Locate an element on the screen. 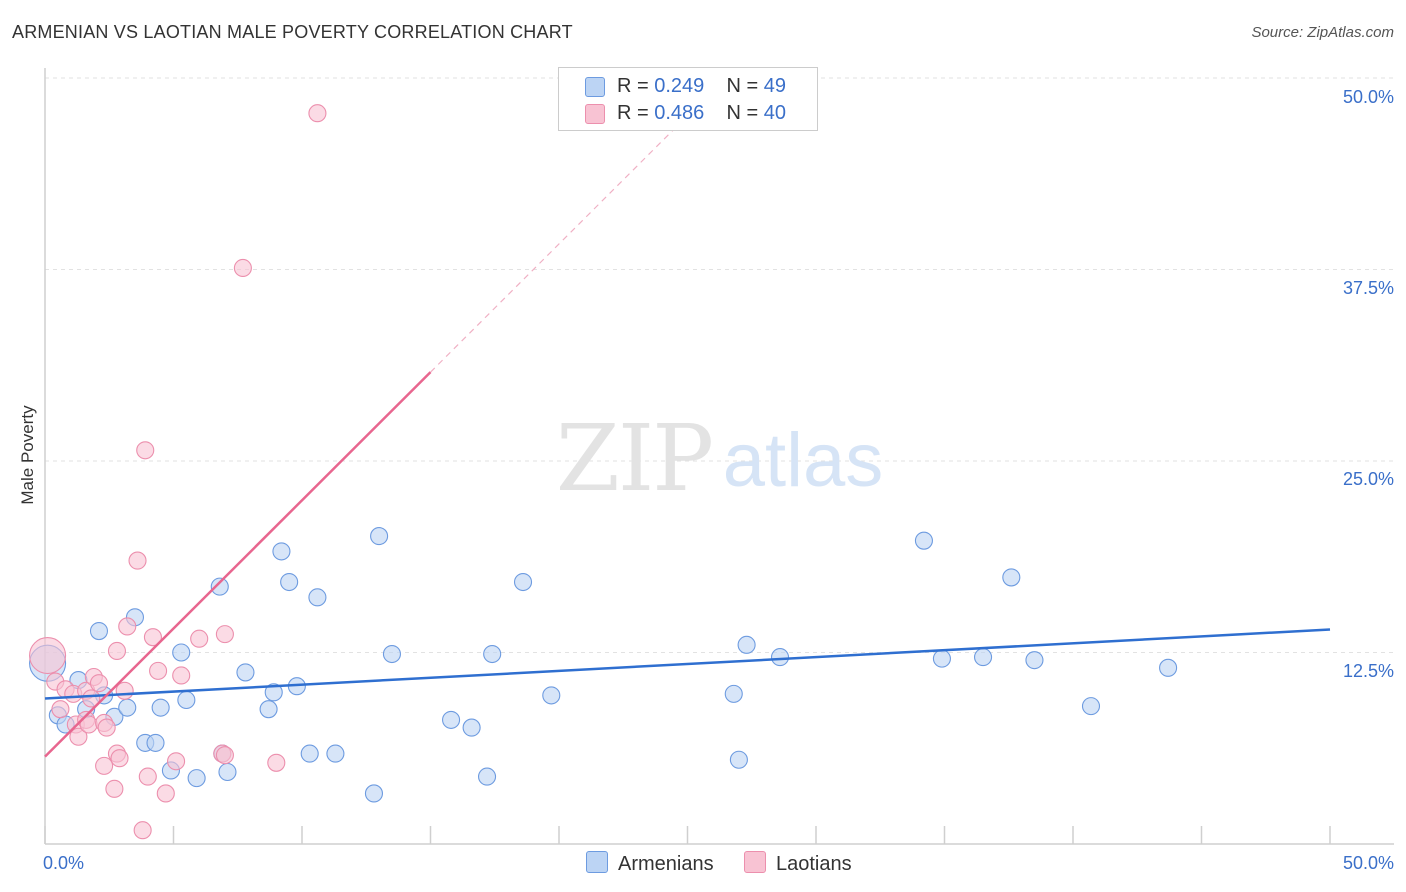 This screenshot has width=1406, height=892. y-tick-50: 50.0% is located at coordinates (1368, 97).